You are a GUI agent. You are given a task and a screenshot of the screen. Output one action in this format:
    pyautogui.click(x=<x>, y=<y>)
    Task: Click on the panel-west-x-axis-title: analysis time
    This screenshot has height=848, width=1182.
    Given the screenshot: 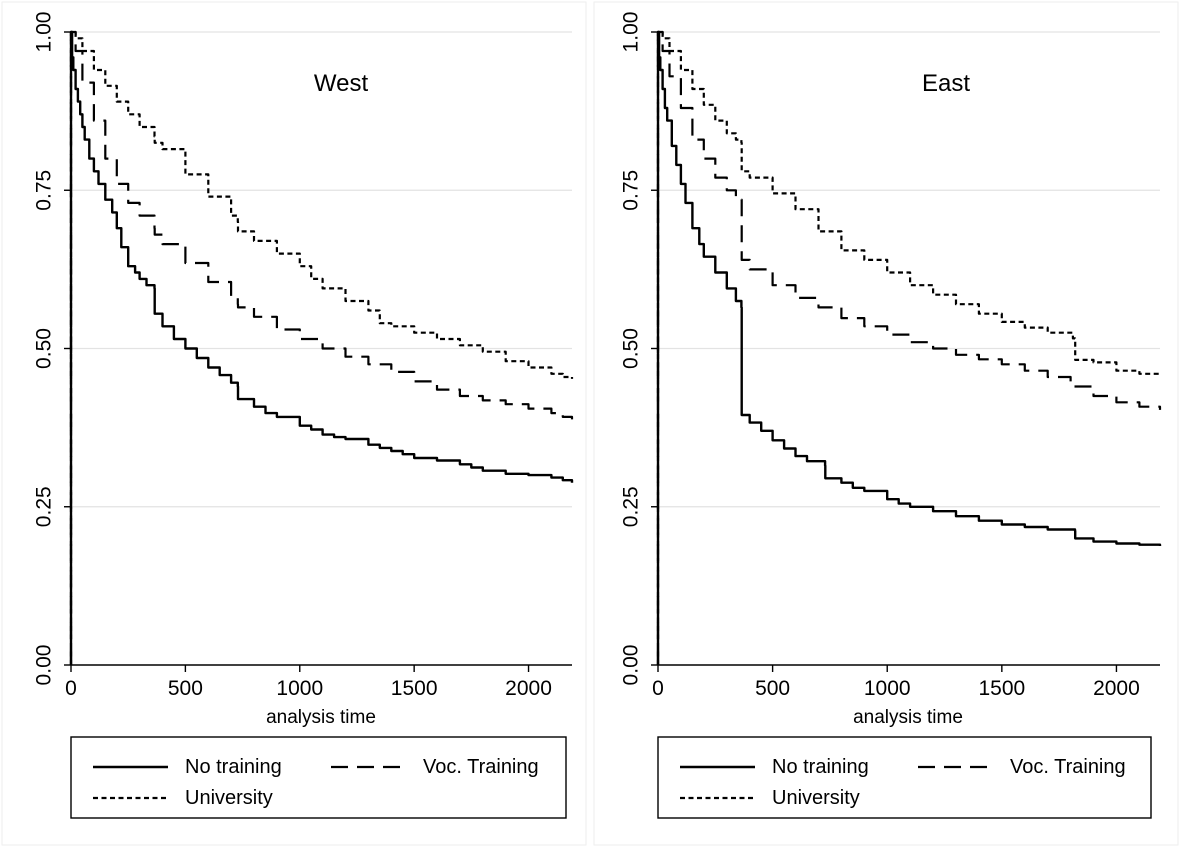 What is the action you would take?
    pyautogui.click(x=321, y=717)
    